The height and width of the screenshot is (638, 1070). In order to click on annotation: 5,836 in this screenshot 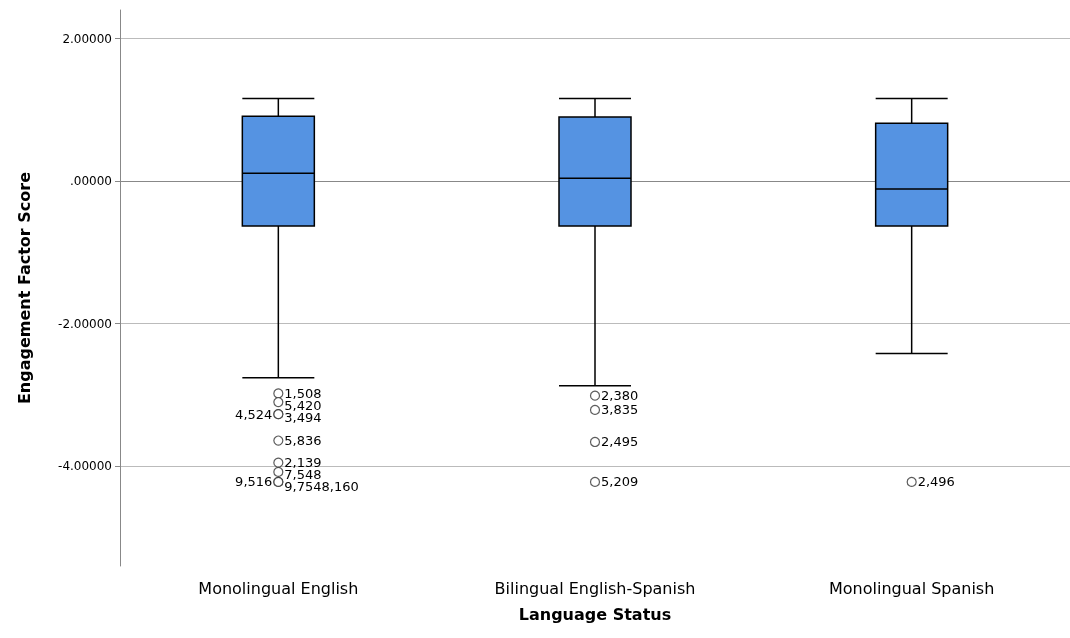, I will do `click(303, 441)`.